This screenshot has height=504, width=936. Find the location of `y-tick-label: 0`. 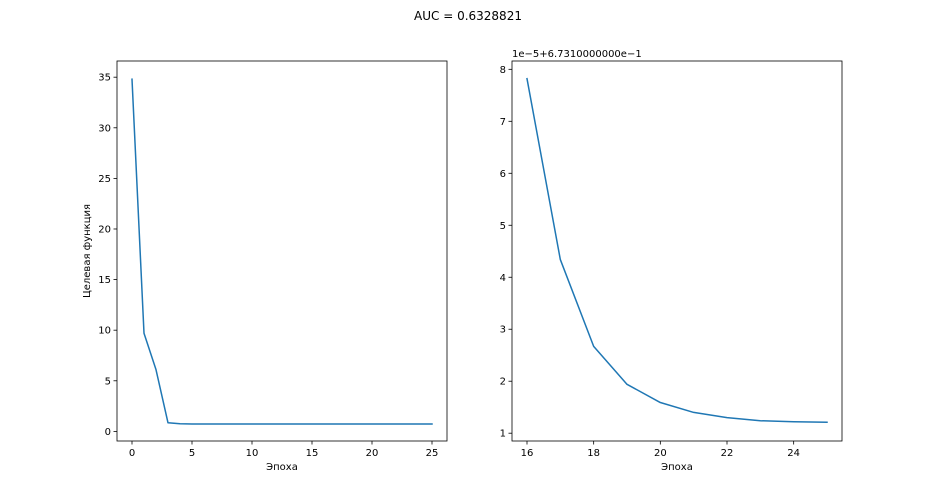

y-tick-label: 0 is located at coordinates (108, 432).